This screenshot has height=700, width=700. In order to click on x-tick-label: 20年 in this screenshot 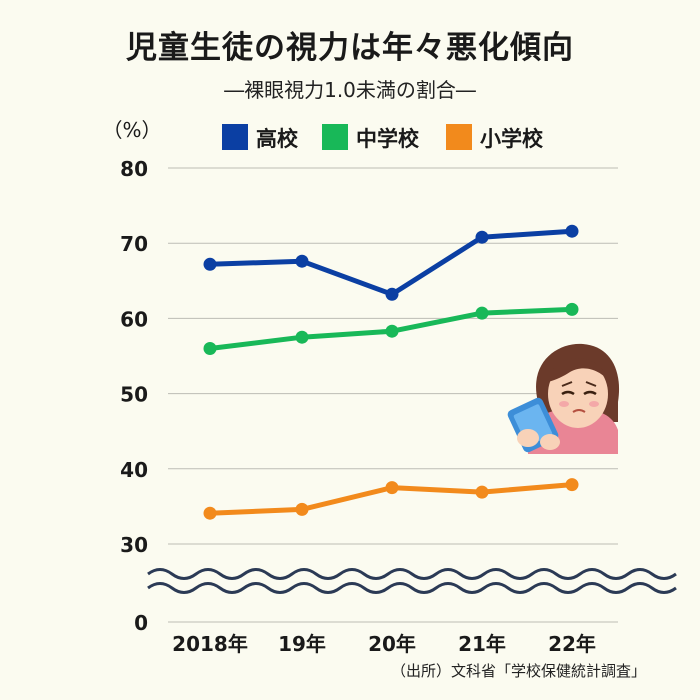, I will do `click(392, 644)`.